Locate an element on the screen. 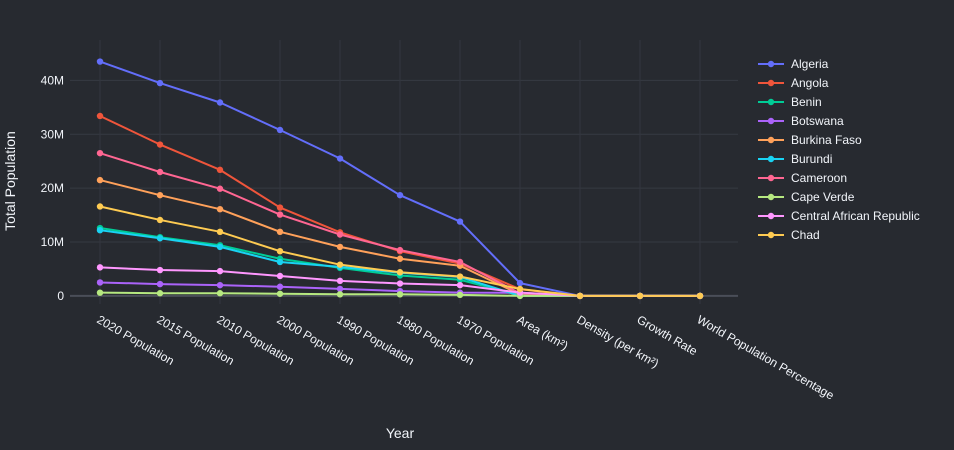 Image resolution: width=954 pixels, height=450 pixels. legend-label: Central African Republic is located at coordinates (855, 216).